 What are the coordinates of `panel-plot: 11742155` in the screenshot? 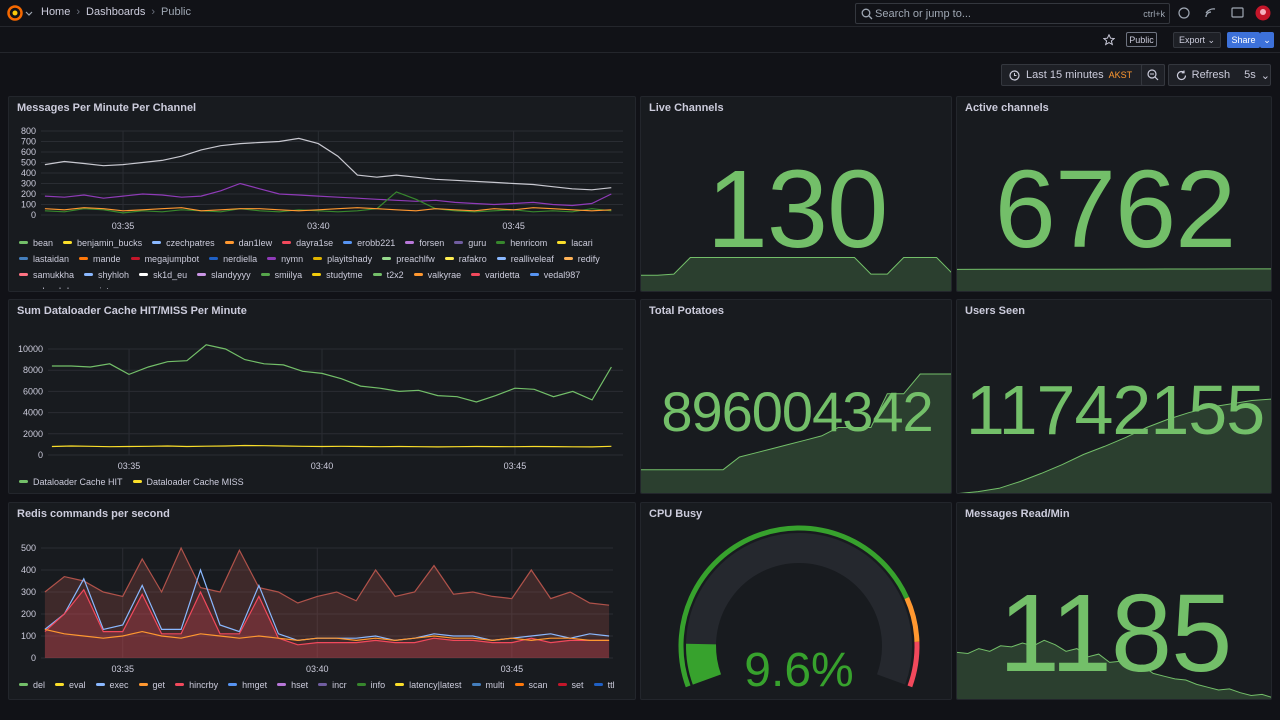 It's located at (1114, 432).